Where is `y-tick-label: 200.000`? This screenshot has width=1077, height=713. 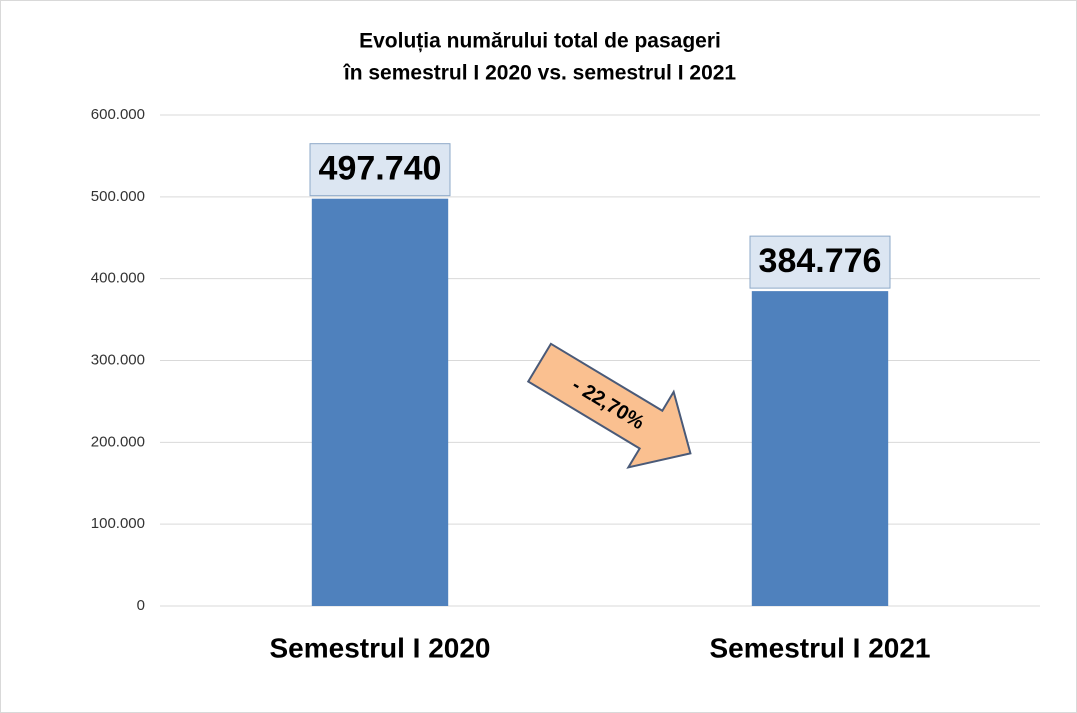
y-tick-label: 200.000 is located at coordinates (118, 441).